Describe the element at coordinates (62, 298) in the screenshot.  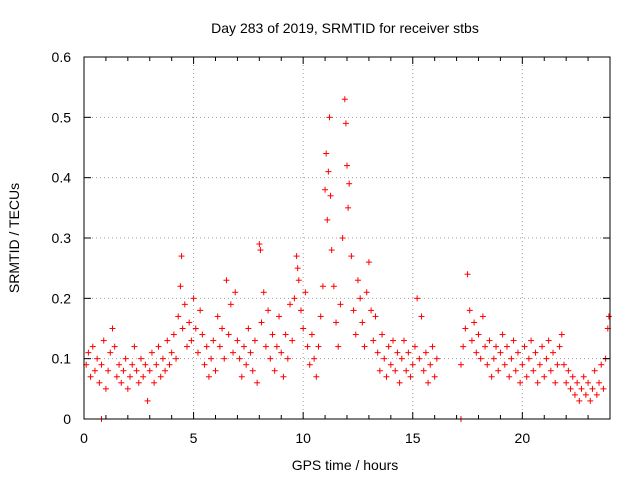
I see `y-tick-label: 0.2` at that location.